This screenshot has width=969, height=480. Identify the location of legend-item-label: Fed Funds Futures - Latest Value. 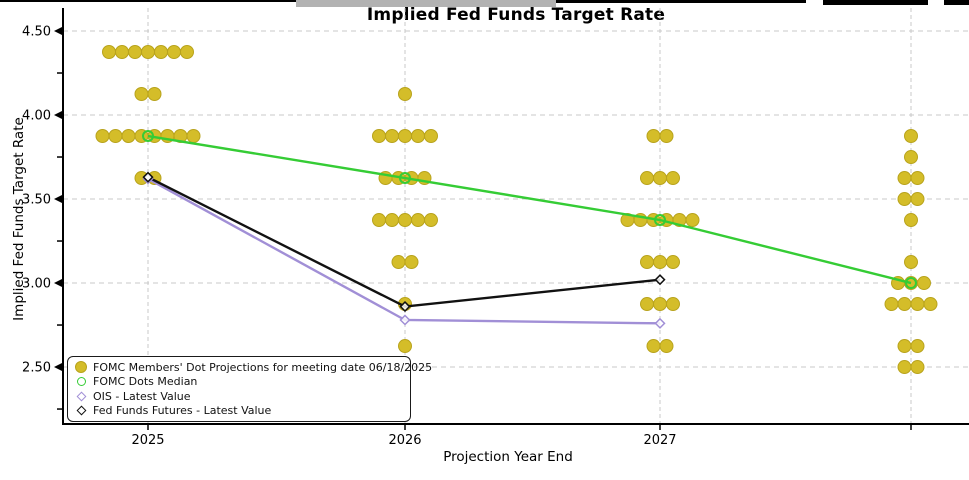
(182, 411).